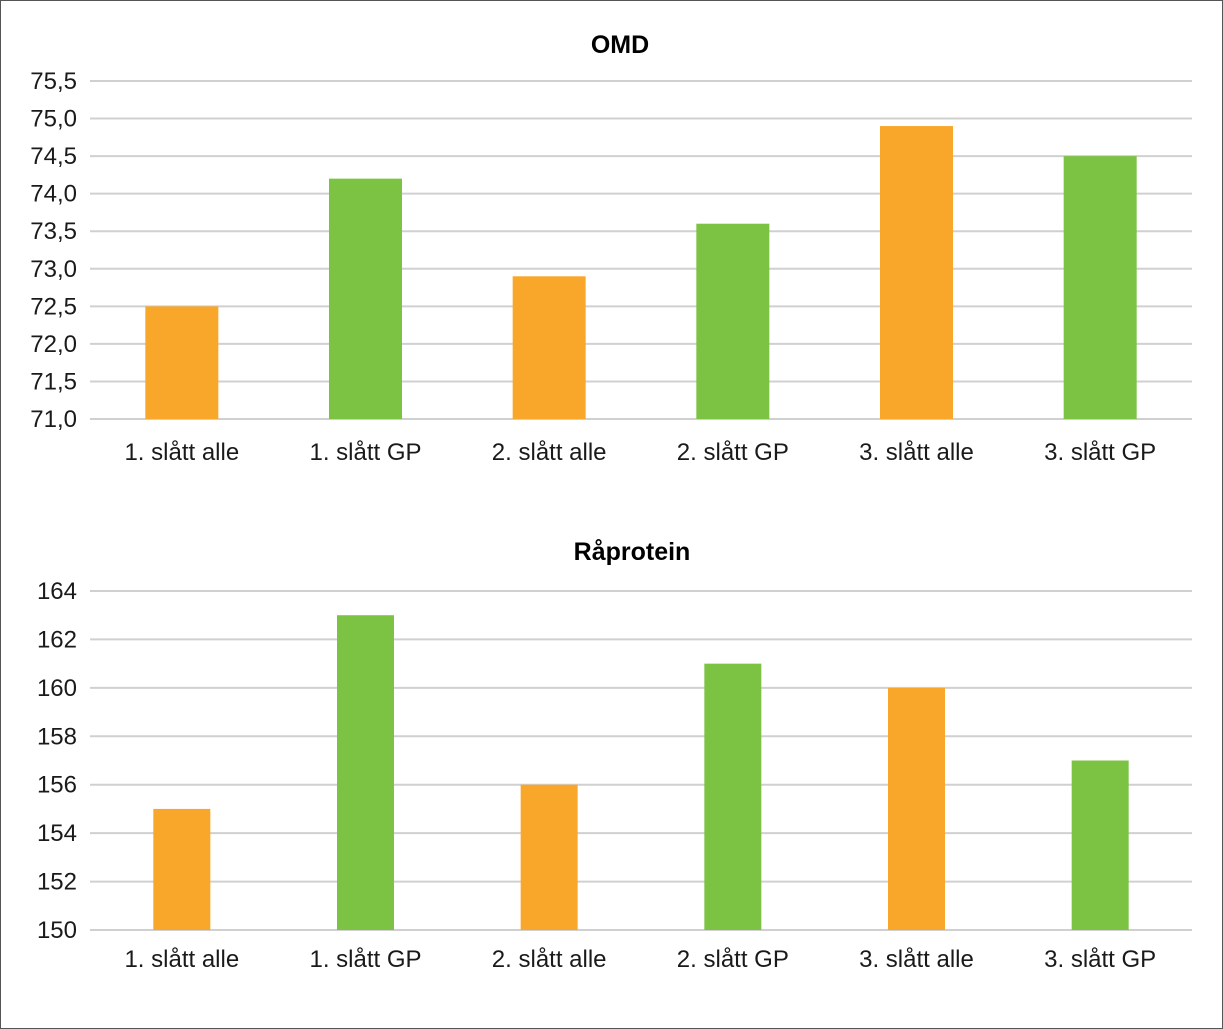  What do you see at coordinates (733, 452) in the screenshot?
I see `omd-x-category-label: 2. slått GP` at bounding box center [733, 452].